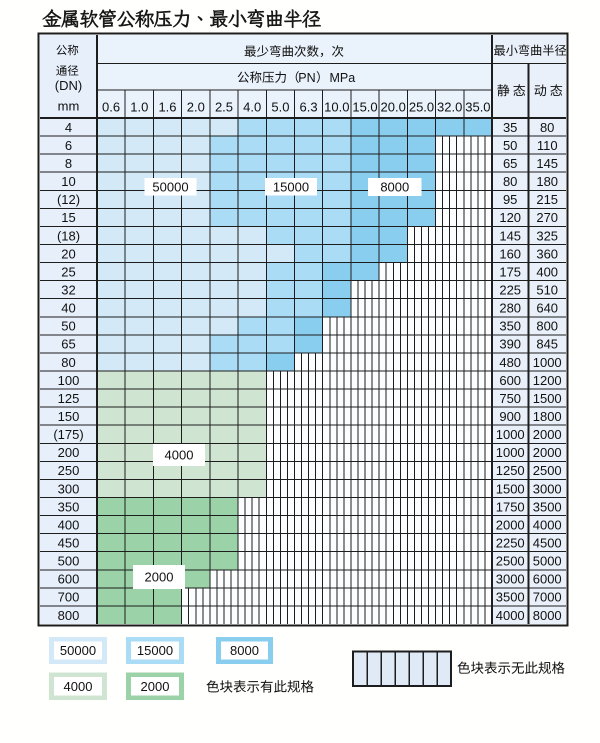  I want to click on svg-text: 5.0, so click(280, 106).